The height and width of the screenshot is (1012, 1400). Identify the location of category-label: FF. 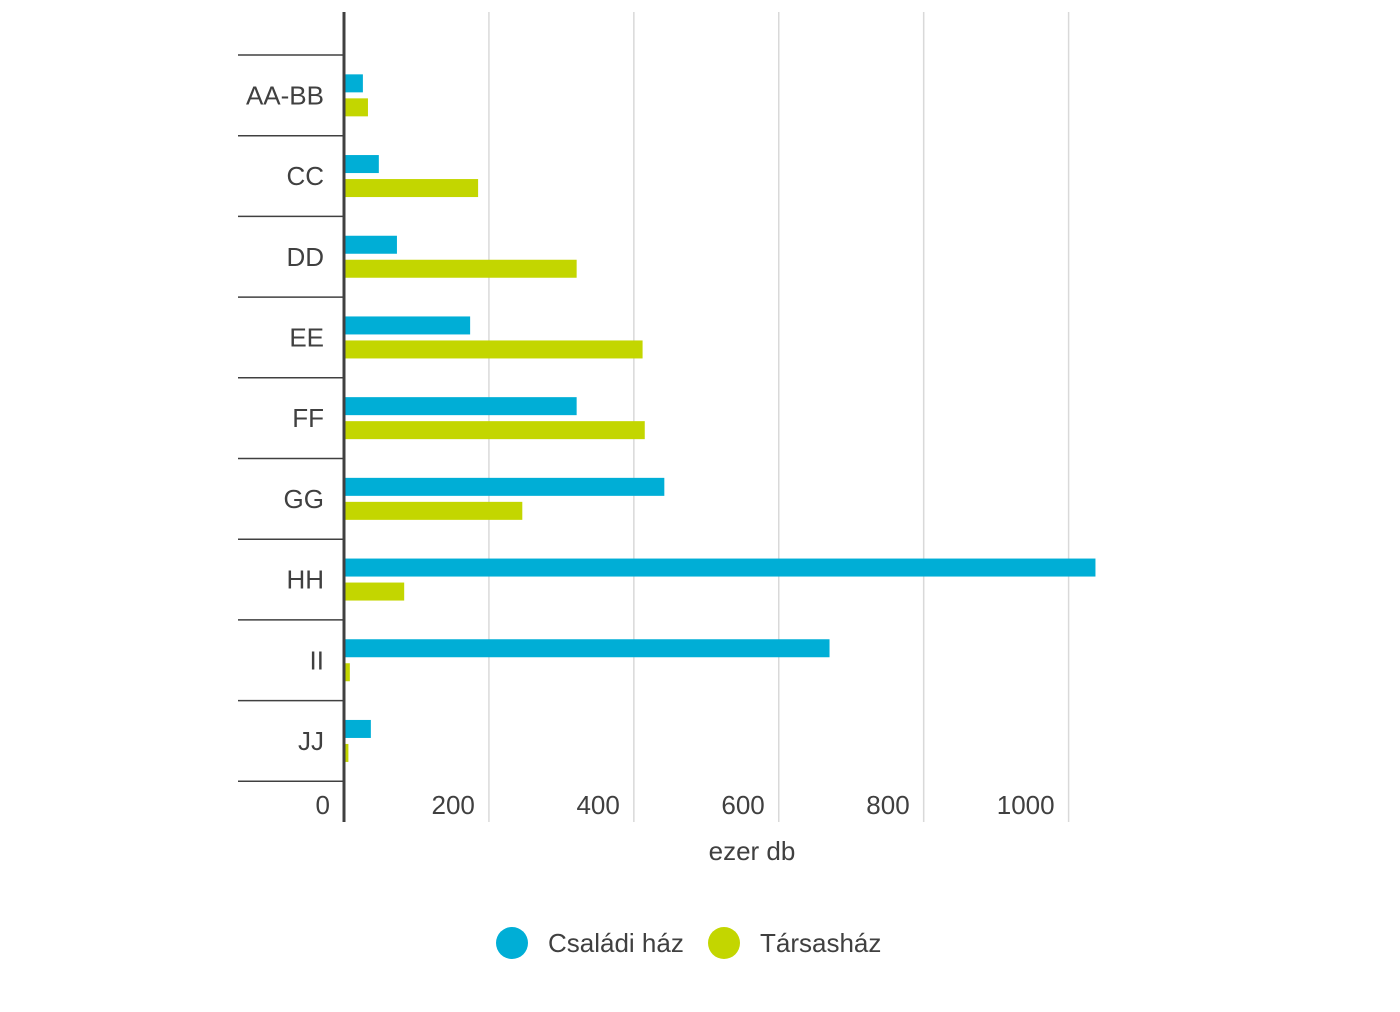
(308, 418).